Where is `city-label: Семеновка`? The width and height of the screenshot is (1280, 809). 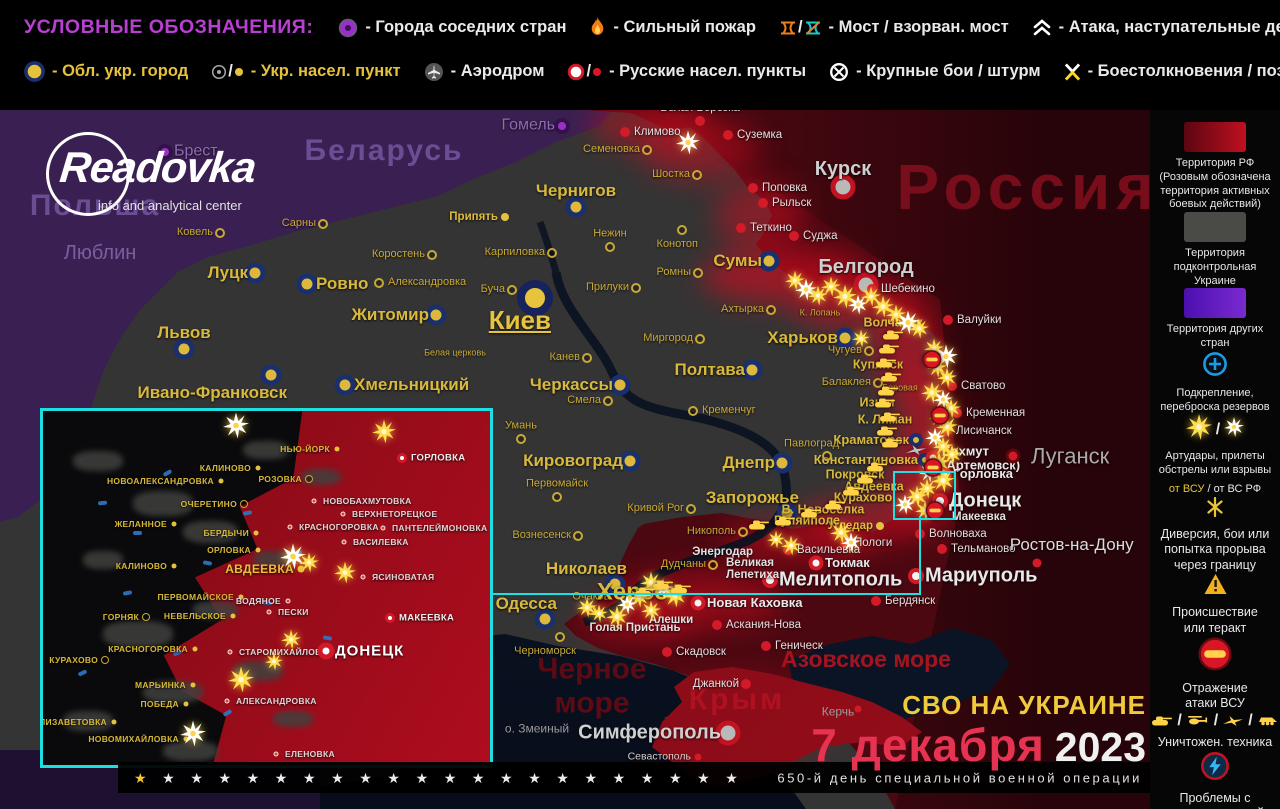 city-label: Семеновка is located at coordinates (611, 149).